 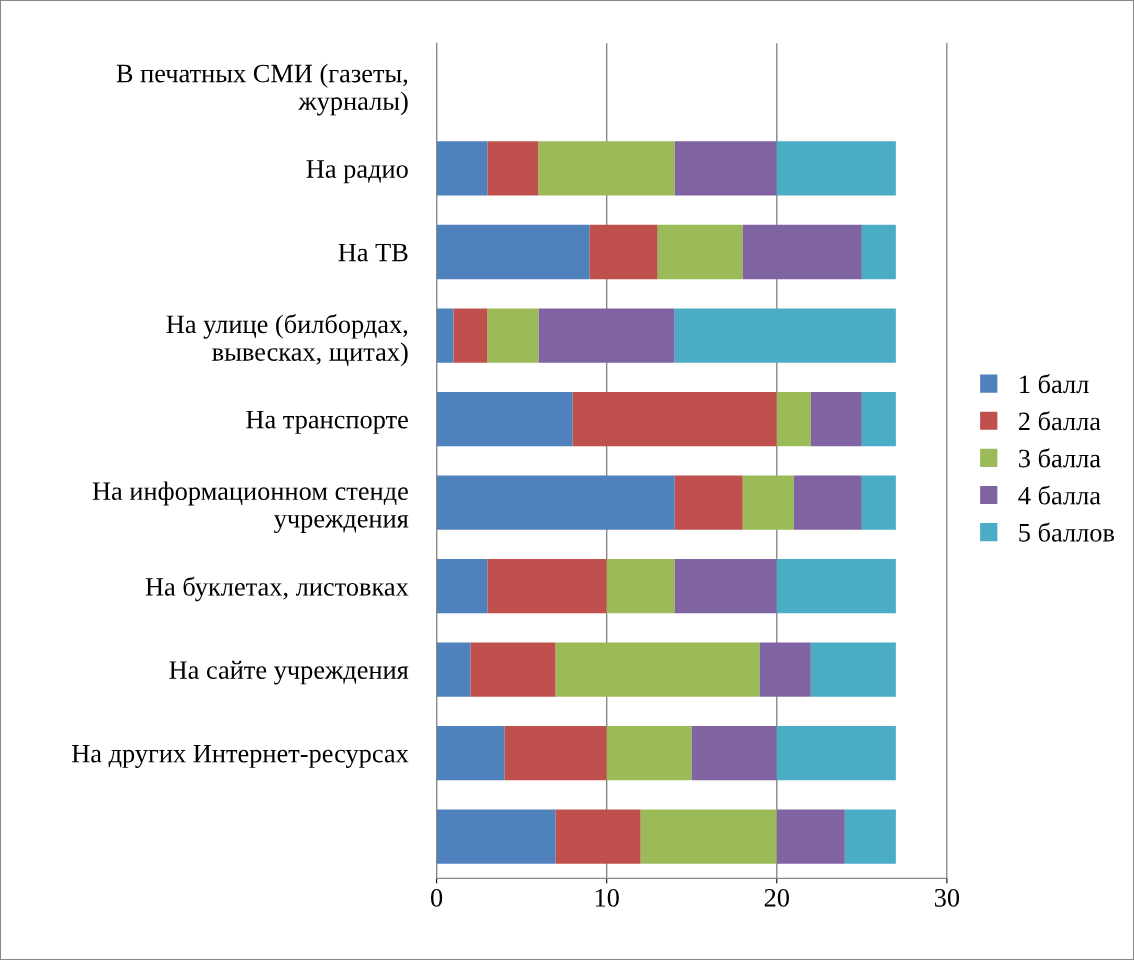 I want to click on y-tick-label: На информационном стенде учреждения, so click(x=250, y=507).